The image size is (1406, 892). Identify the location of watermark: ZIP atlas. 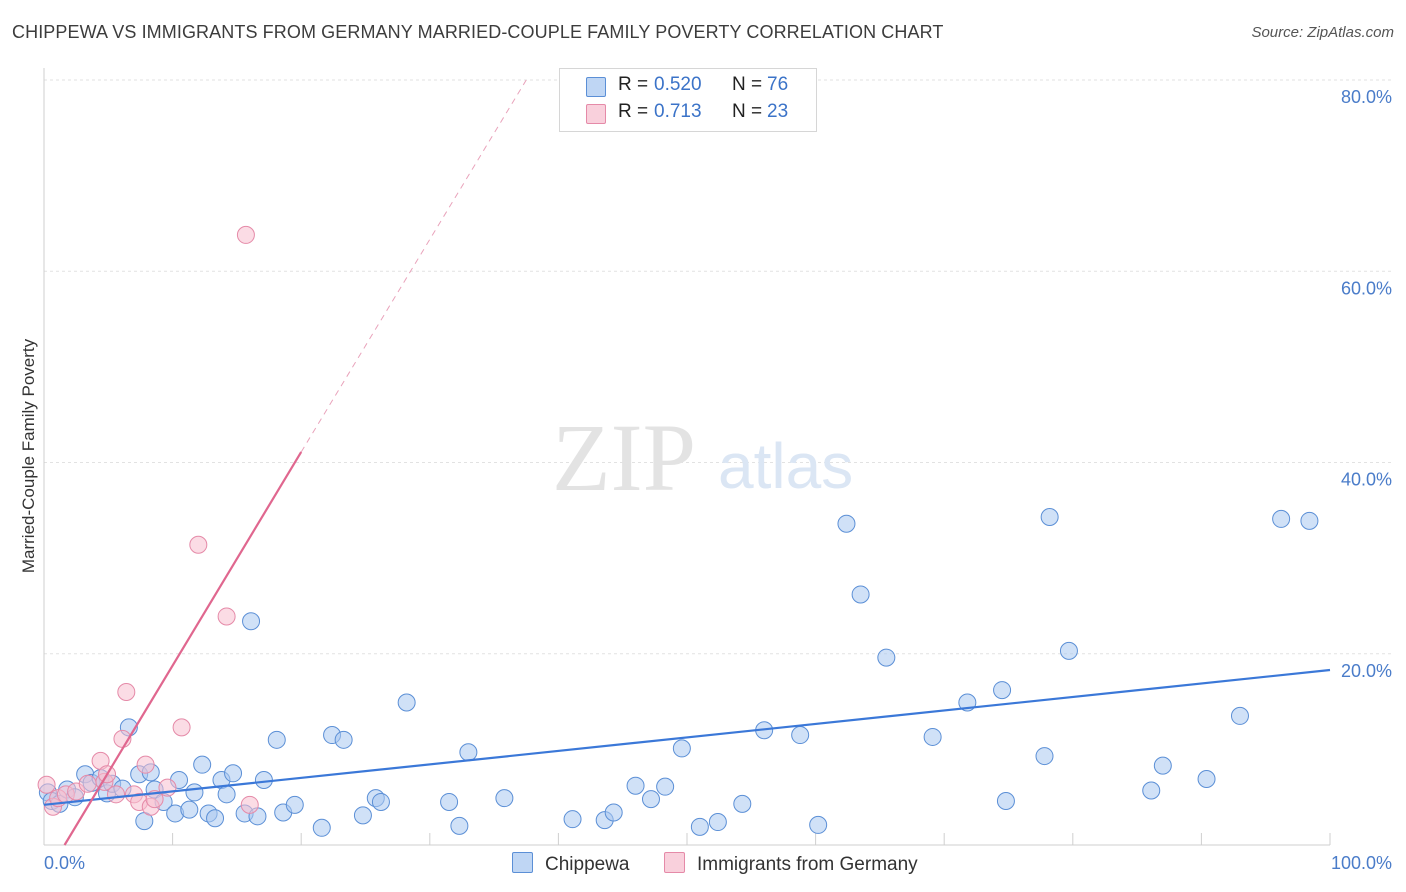
(702, 457).